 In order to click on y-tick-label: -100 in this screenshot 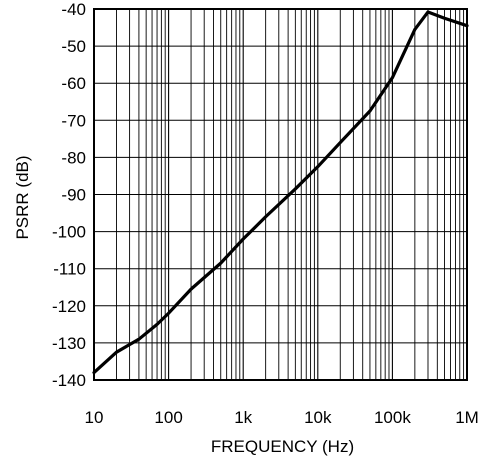, I will do `click(69, 232)`.